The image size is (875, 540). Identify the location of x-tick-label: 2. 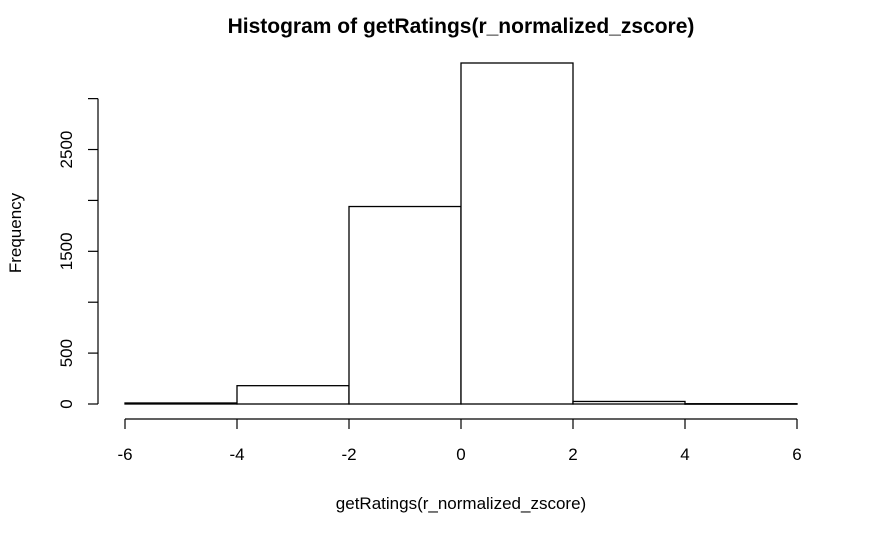
(572, 454).